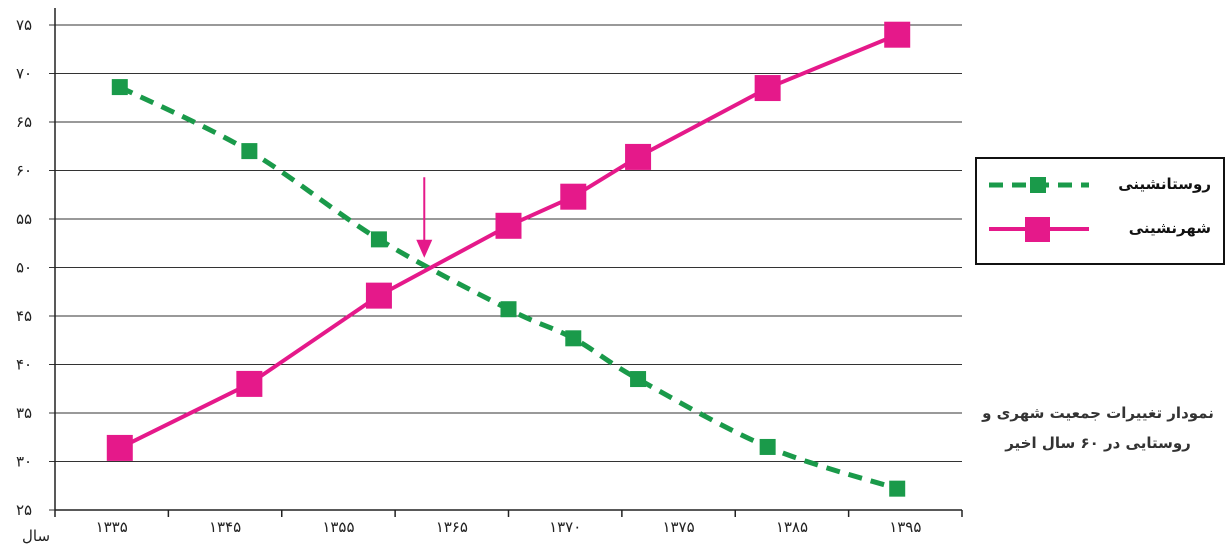 The height and width of the screenshot is (548, 1228). Describe the element at coordinates (24, 74) in the screenshot. I see `y-tick-label-70: ۷۰` at that location.